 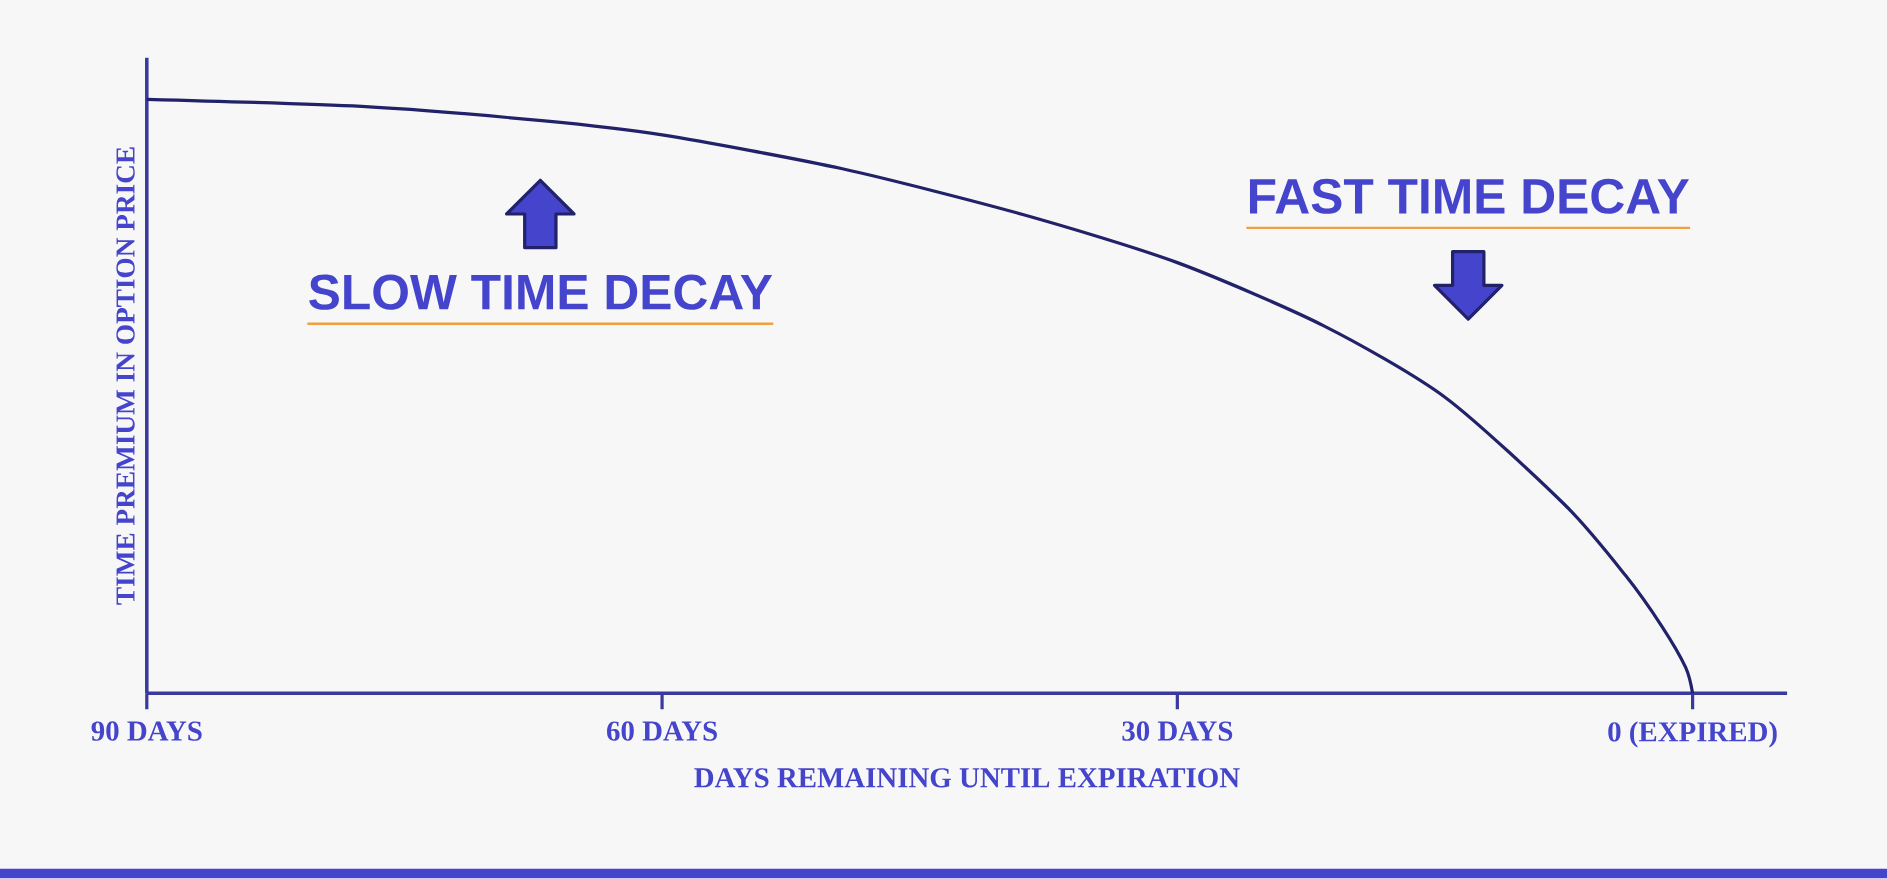 What do you see at coordinates (1469, 196) in the screenshot?
I see `annotation: FAST TIME DECAY` at bounding box center [1469, 196].